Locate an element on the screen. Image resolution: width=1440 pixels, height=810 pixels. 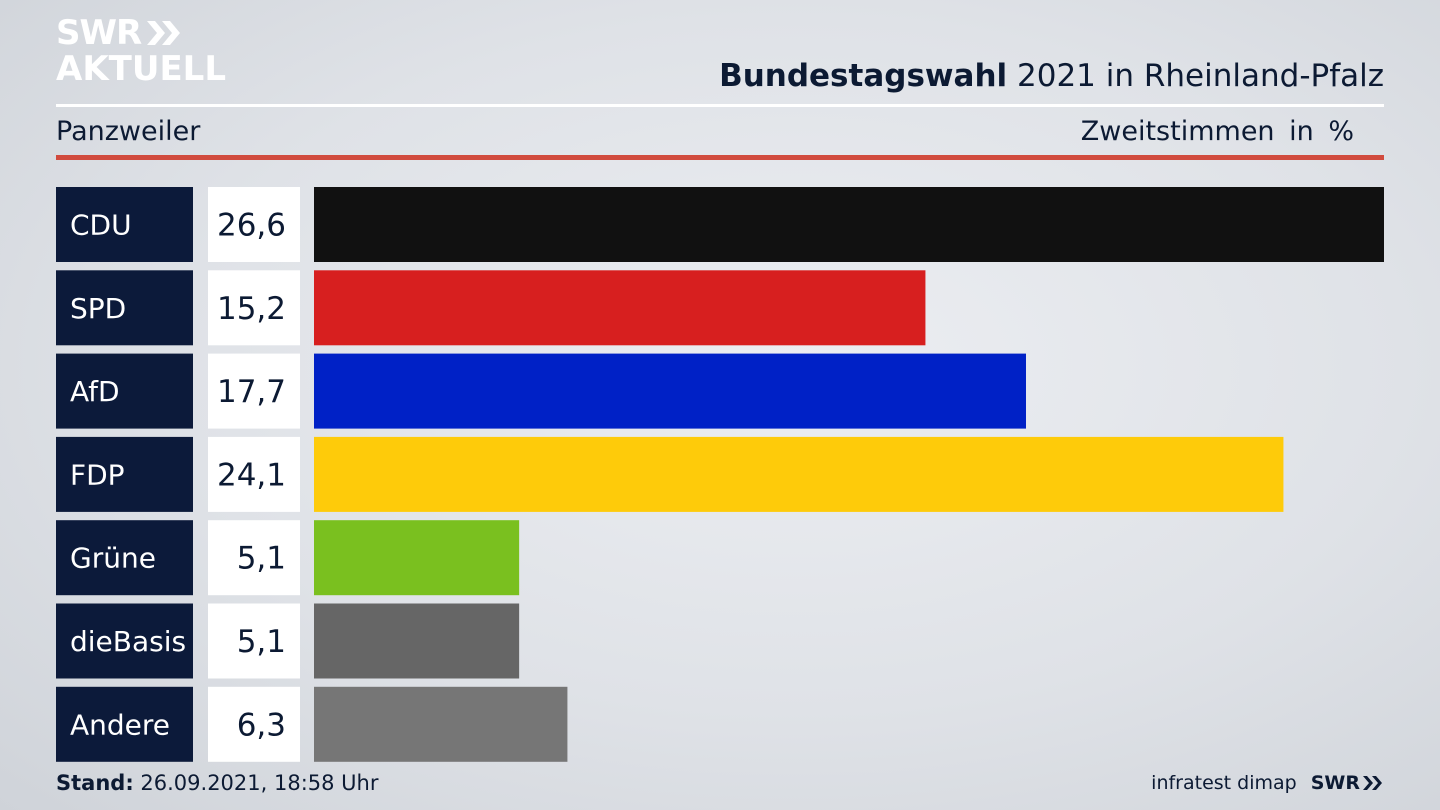
swr-brand-text: SWR is located at coordinates (1335, 783).